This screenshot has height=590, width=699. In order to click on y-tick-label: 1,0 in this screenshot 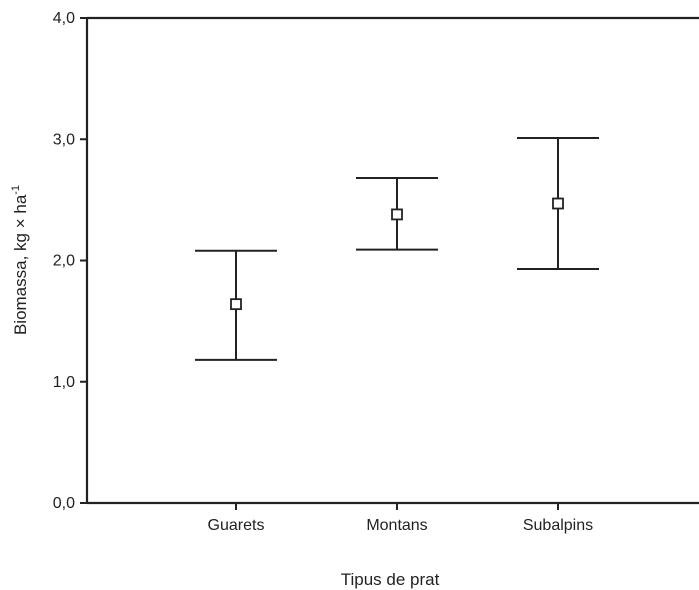, I will do `click(64, 382)`.